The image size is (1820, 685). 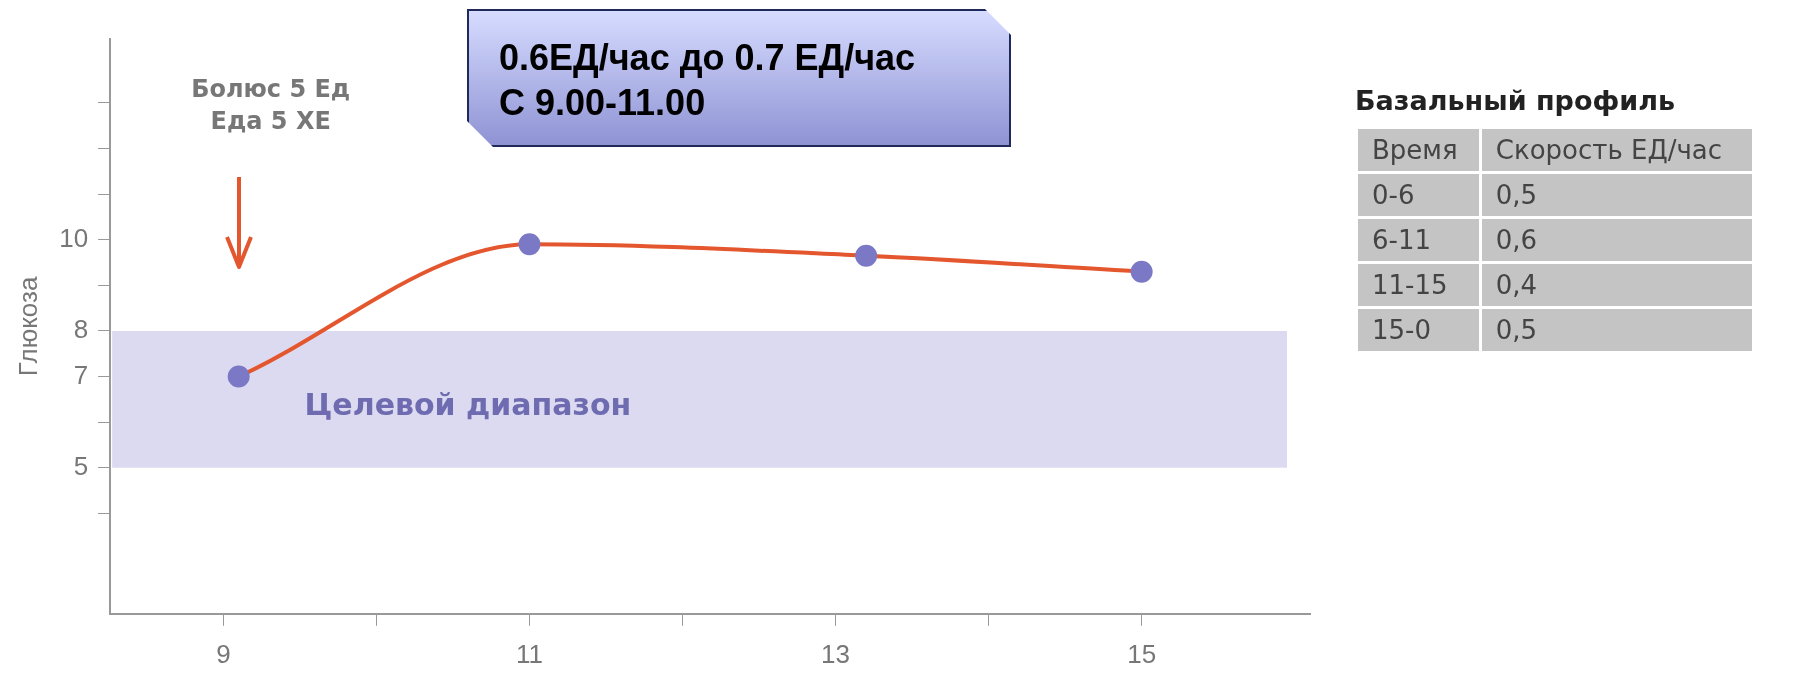 I want to click on text: Время, so click(x=1418, y=150).